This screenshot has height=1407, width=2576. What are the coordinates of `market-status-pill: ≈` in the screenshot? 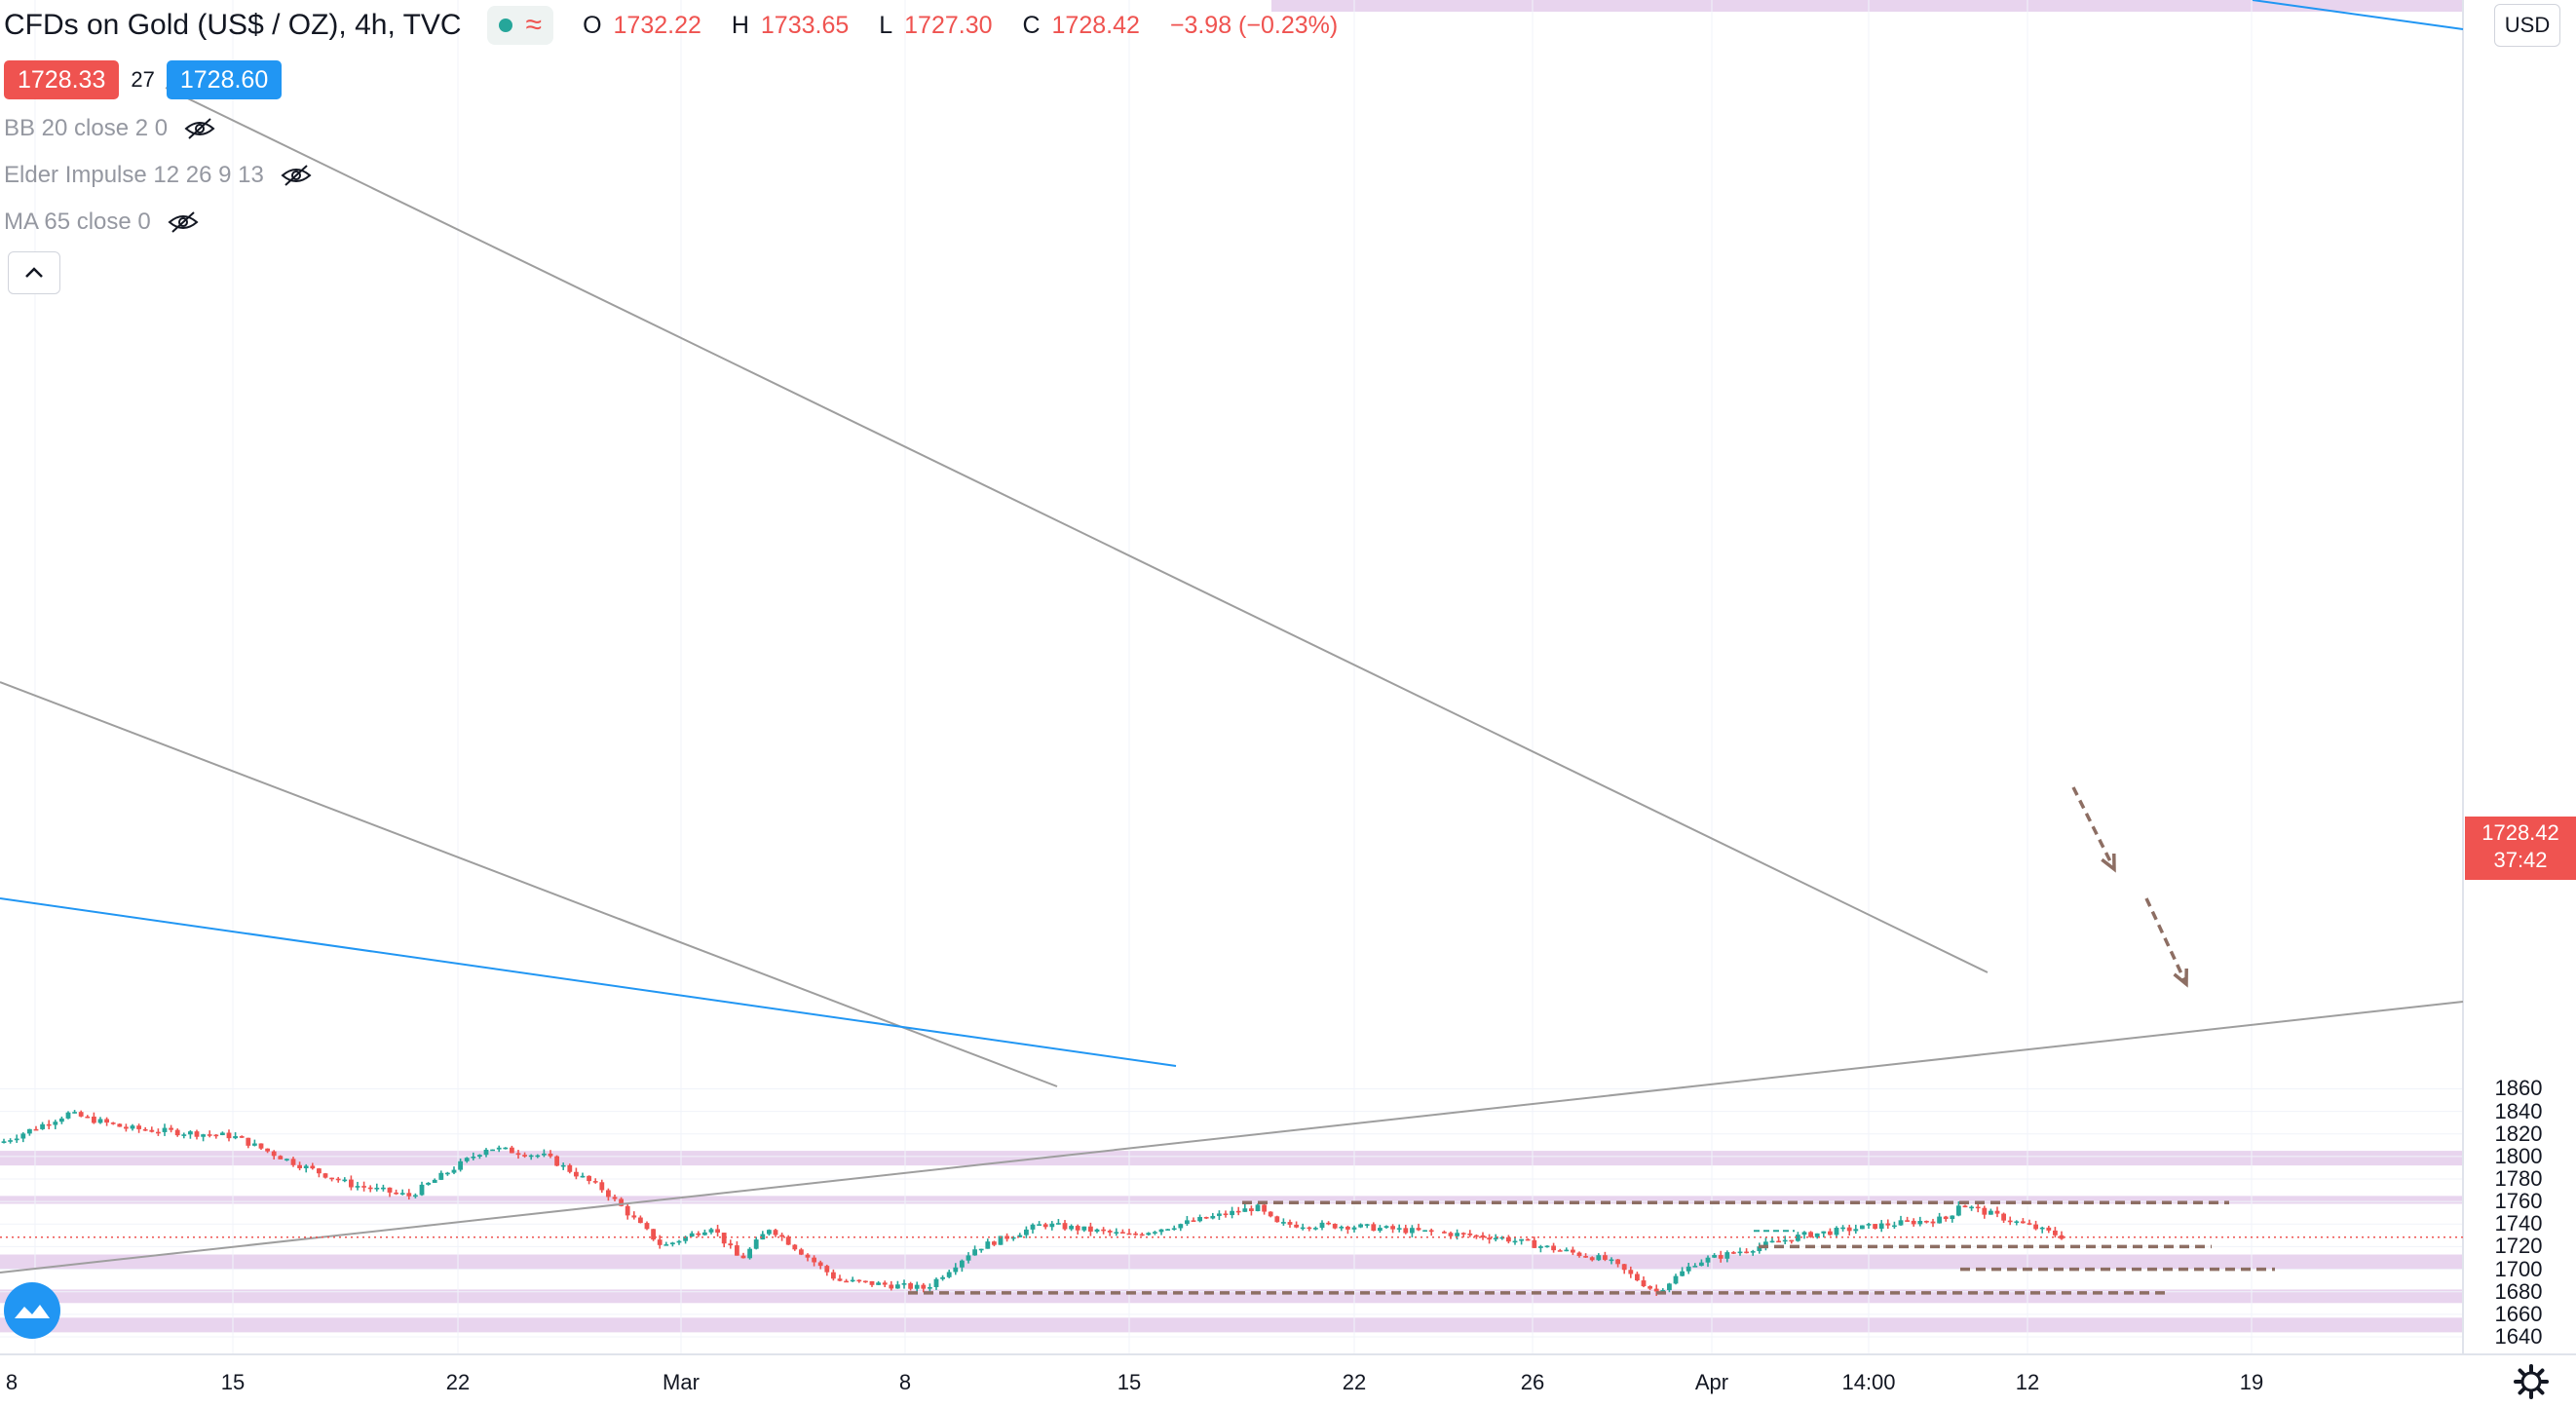 It's located at (520, 25).